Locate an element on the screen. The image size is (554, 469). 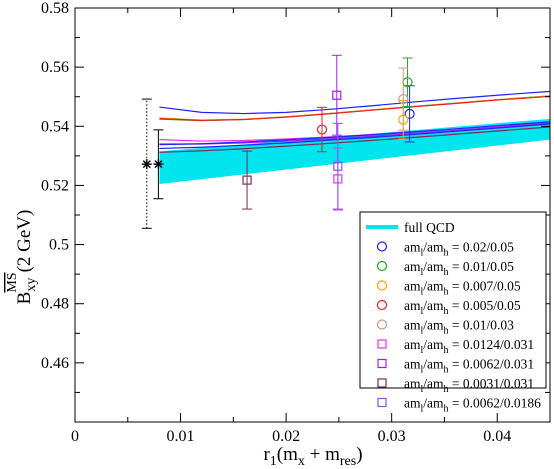
legend-entry-part: = 0.0062/0.0186 is located at coordinates (495, 403).